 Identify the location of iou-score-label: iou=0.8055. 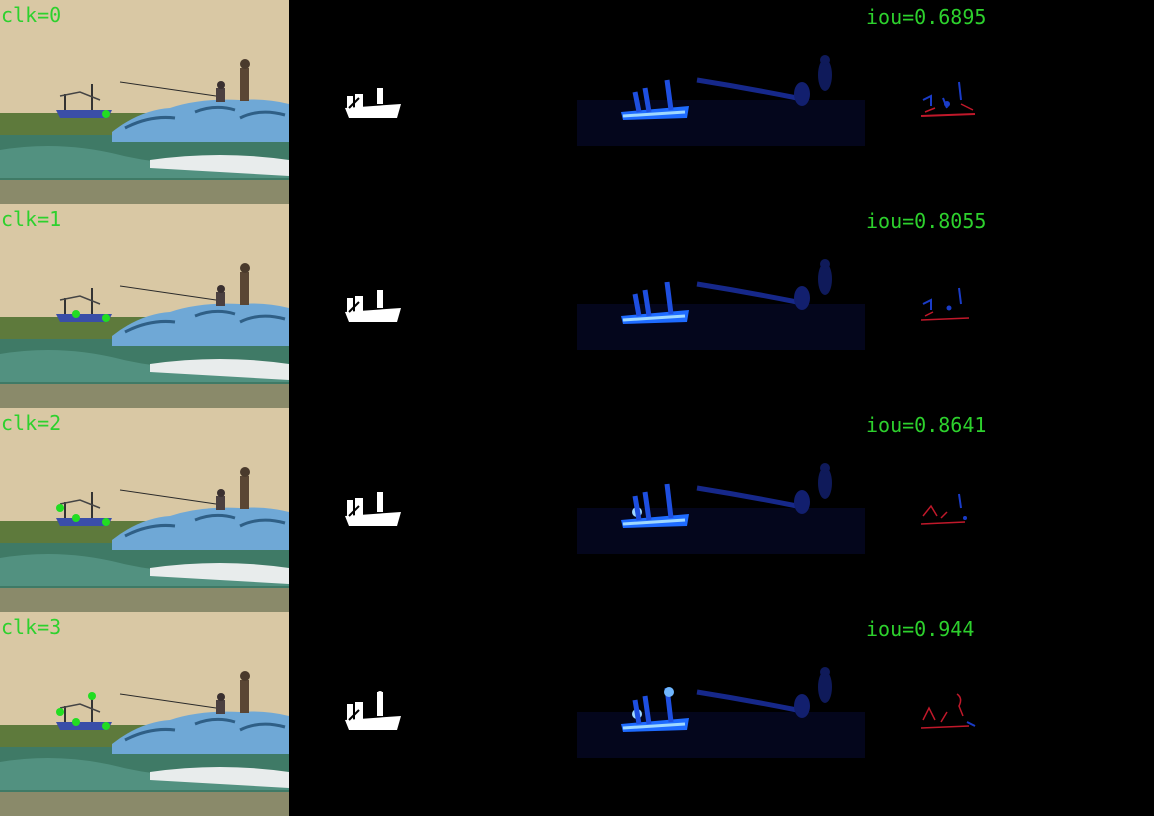
(926, 221).